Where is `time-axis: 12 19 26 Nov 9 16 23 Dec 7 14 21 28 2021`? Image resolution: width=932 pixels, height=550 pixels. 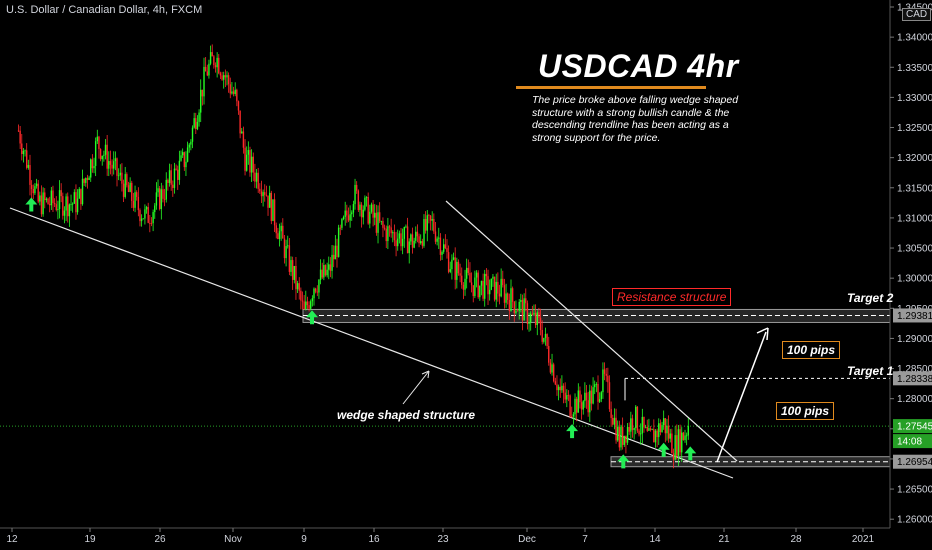
time-axis: 12 19 26 Nov 9 16 23 Dec 7 14 21 28 2021 is located at coordinates (445, 536).